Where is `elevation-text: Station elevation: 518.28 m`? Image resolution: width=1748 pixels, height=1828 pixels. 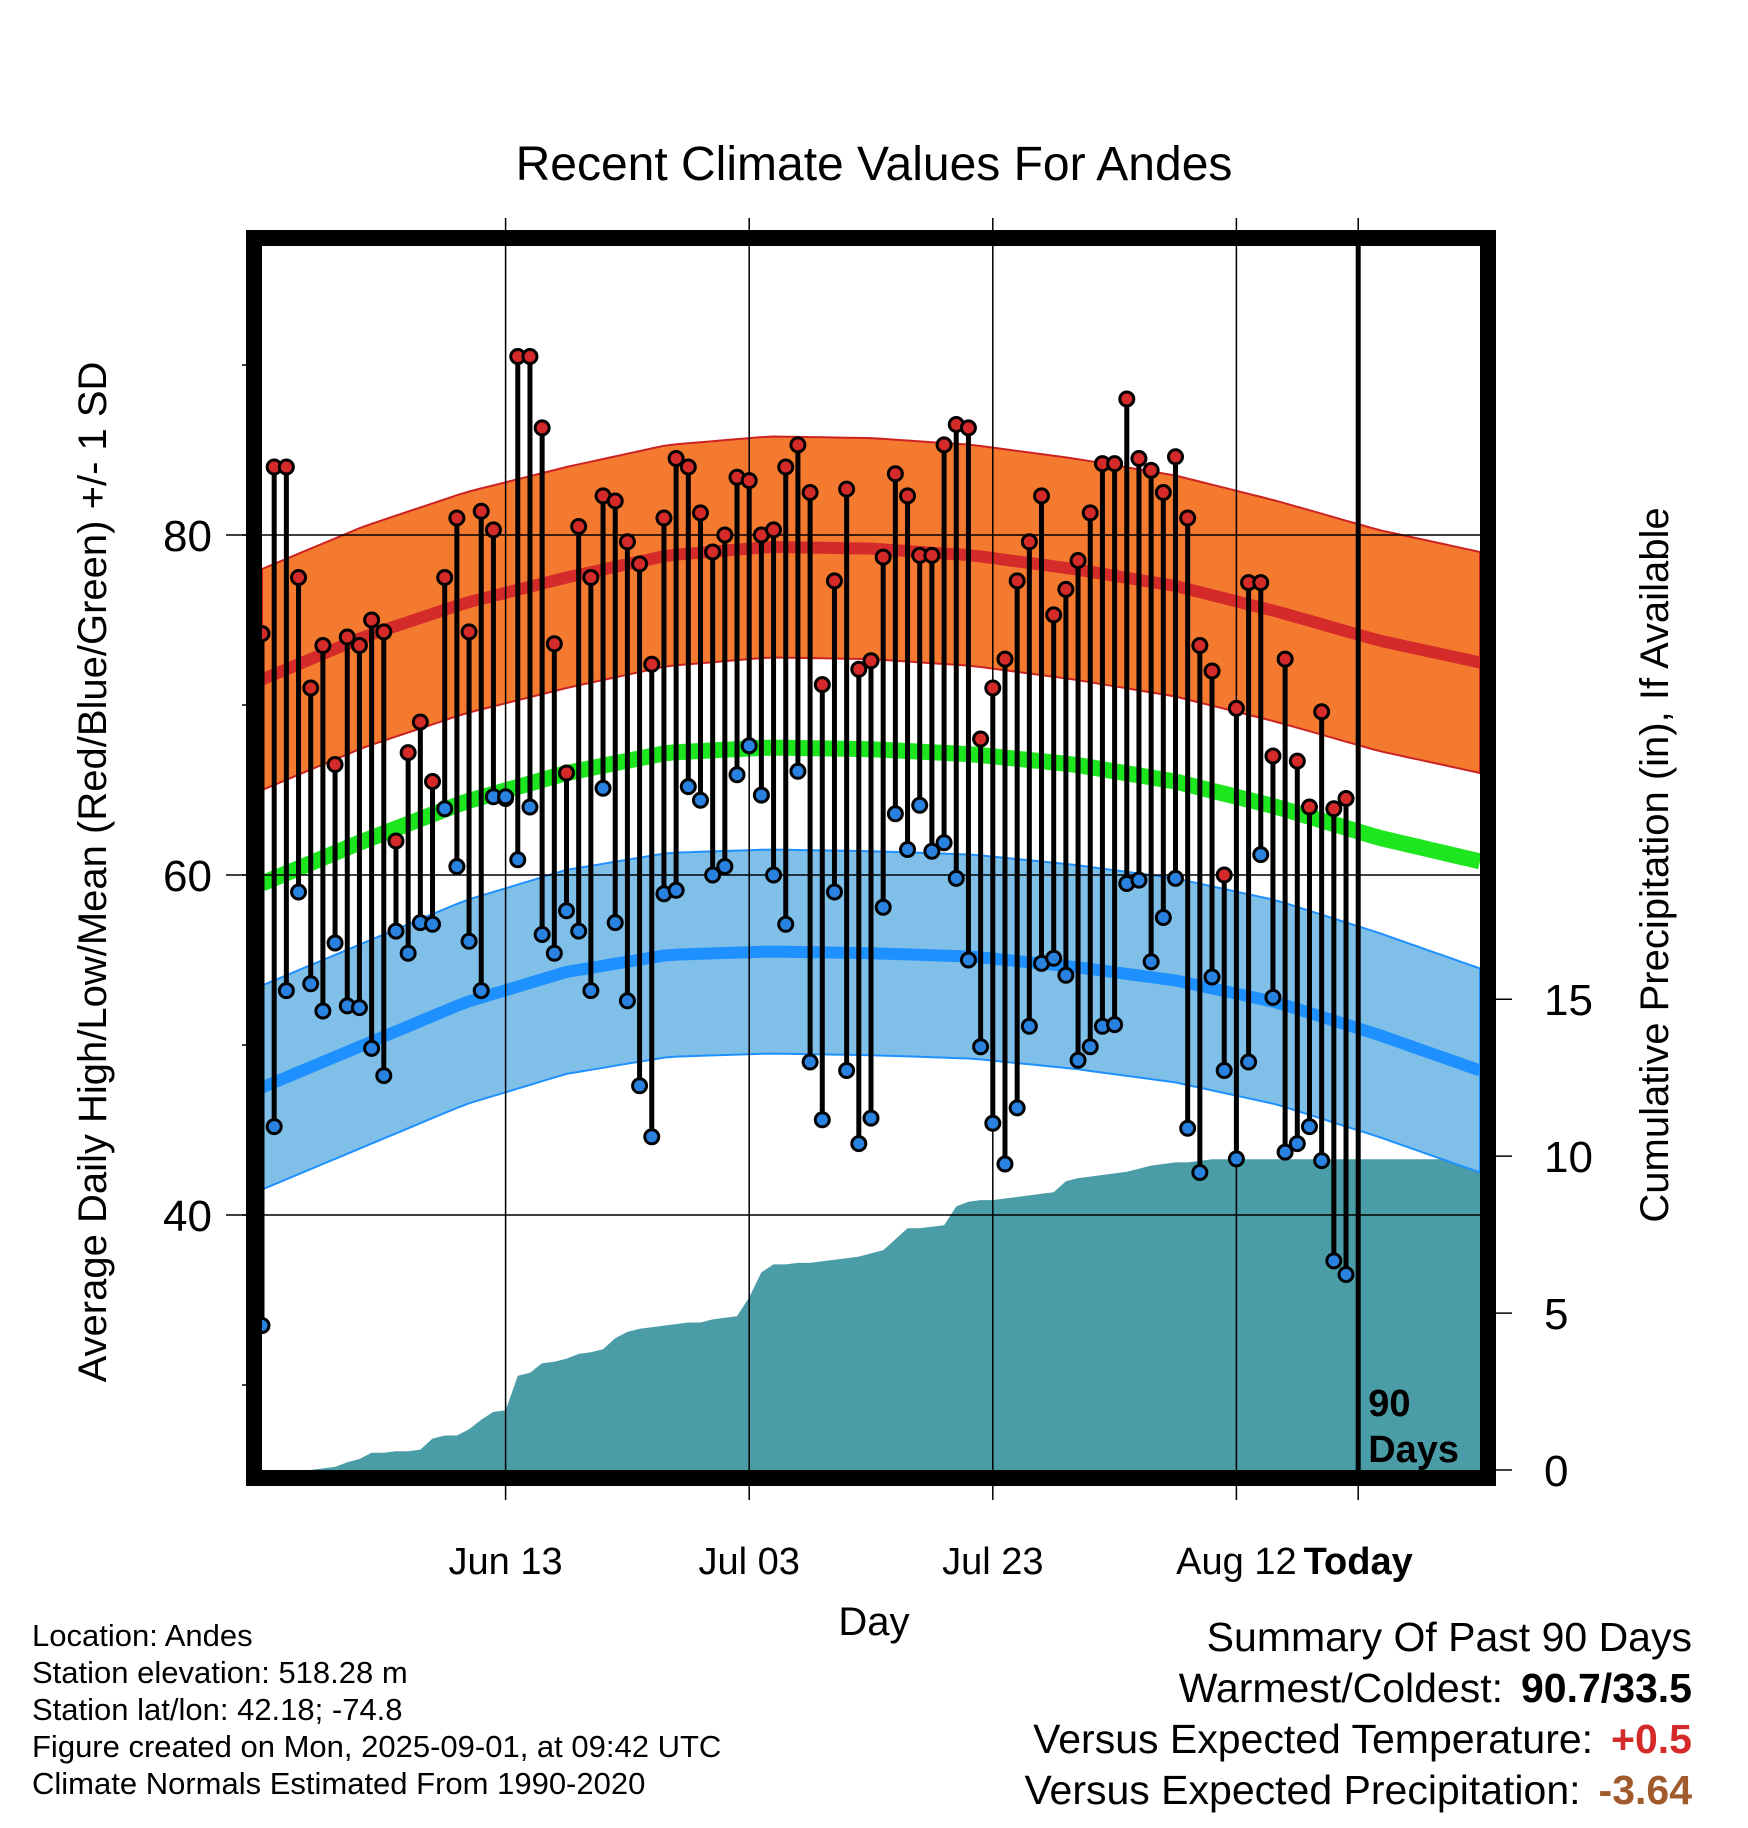 elevation-text: Station elevation: 518.28 m is located at coordinates (220, 1672).